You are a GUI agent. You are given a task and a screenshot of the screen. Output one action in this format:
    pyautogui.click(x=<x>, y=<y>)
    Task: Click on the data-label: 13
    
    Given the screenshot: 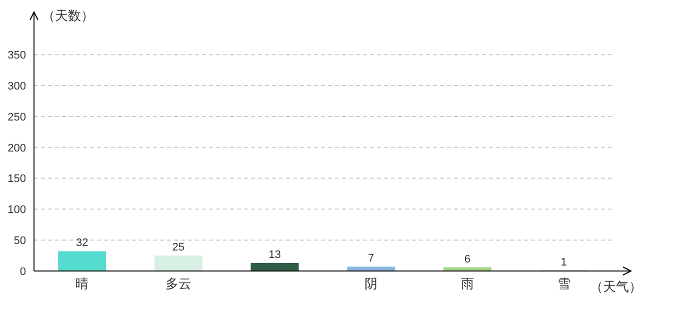 What is the action you would take?
    pyautogui.click(x=274, y=254)
    